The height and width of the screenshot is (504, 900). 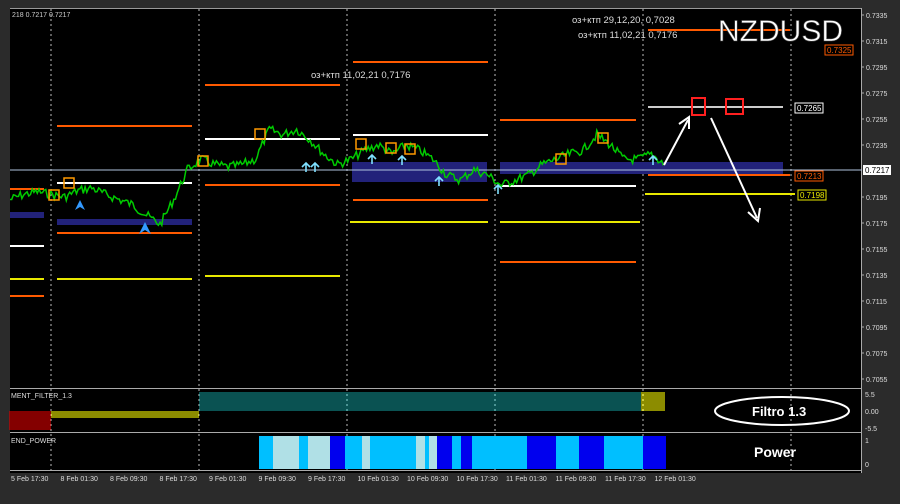 I want to click on signal-markers, so click(x=328, y=164).